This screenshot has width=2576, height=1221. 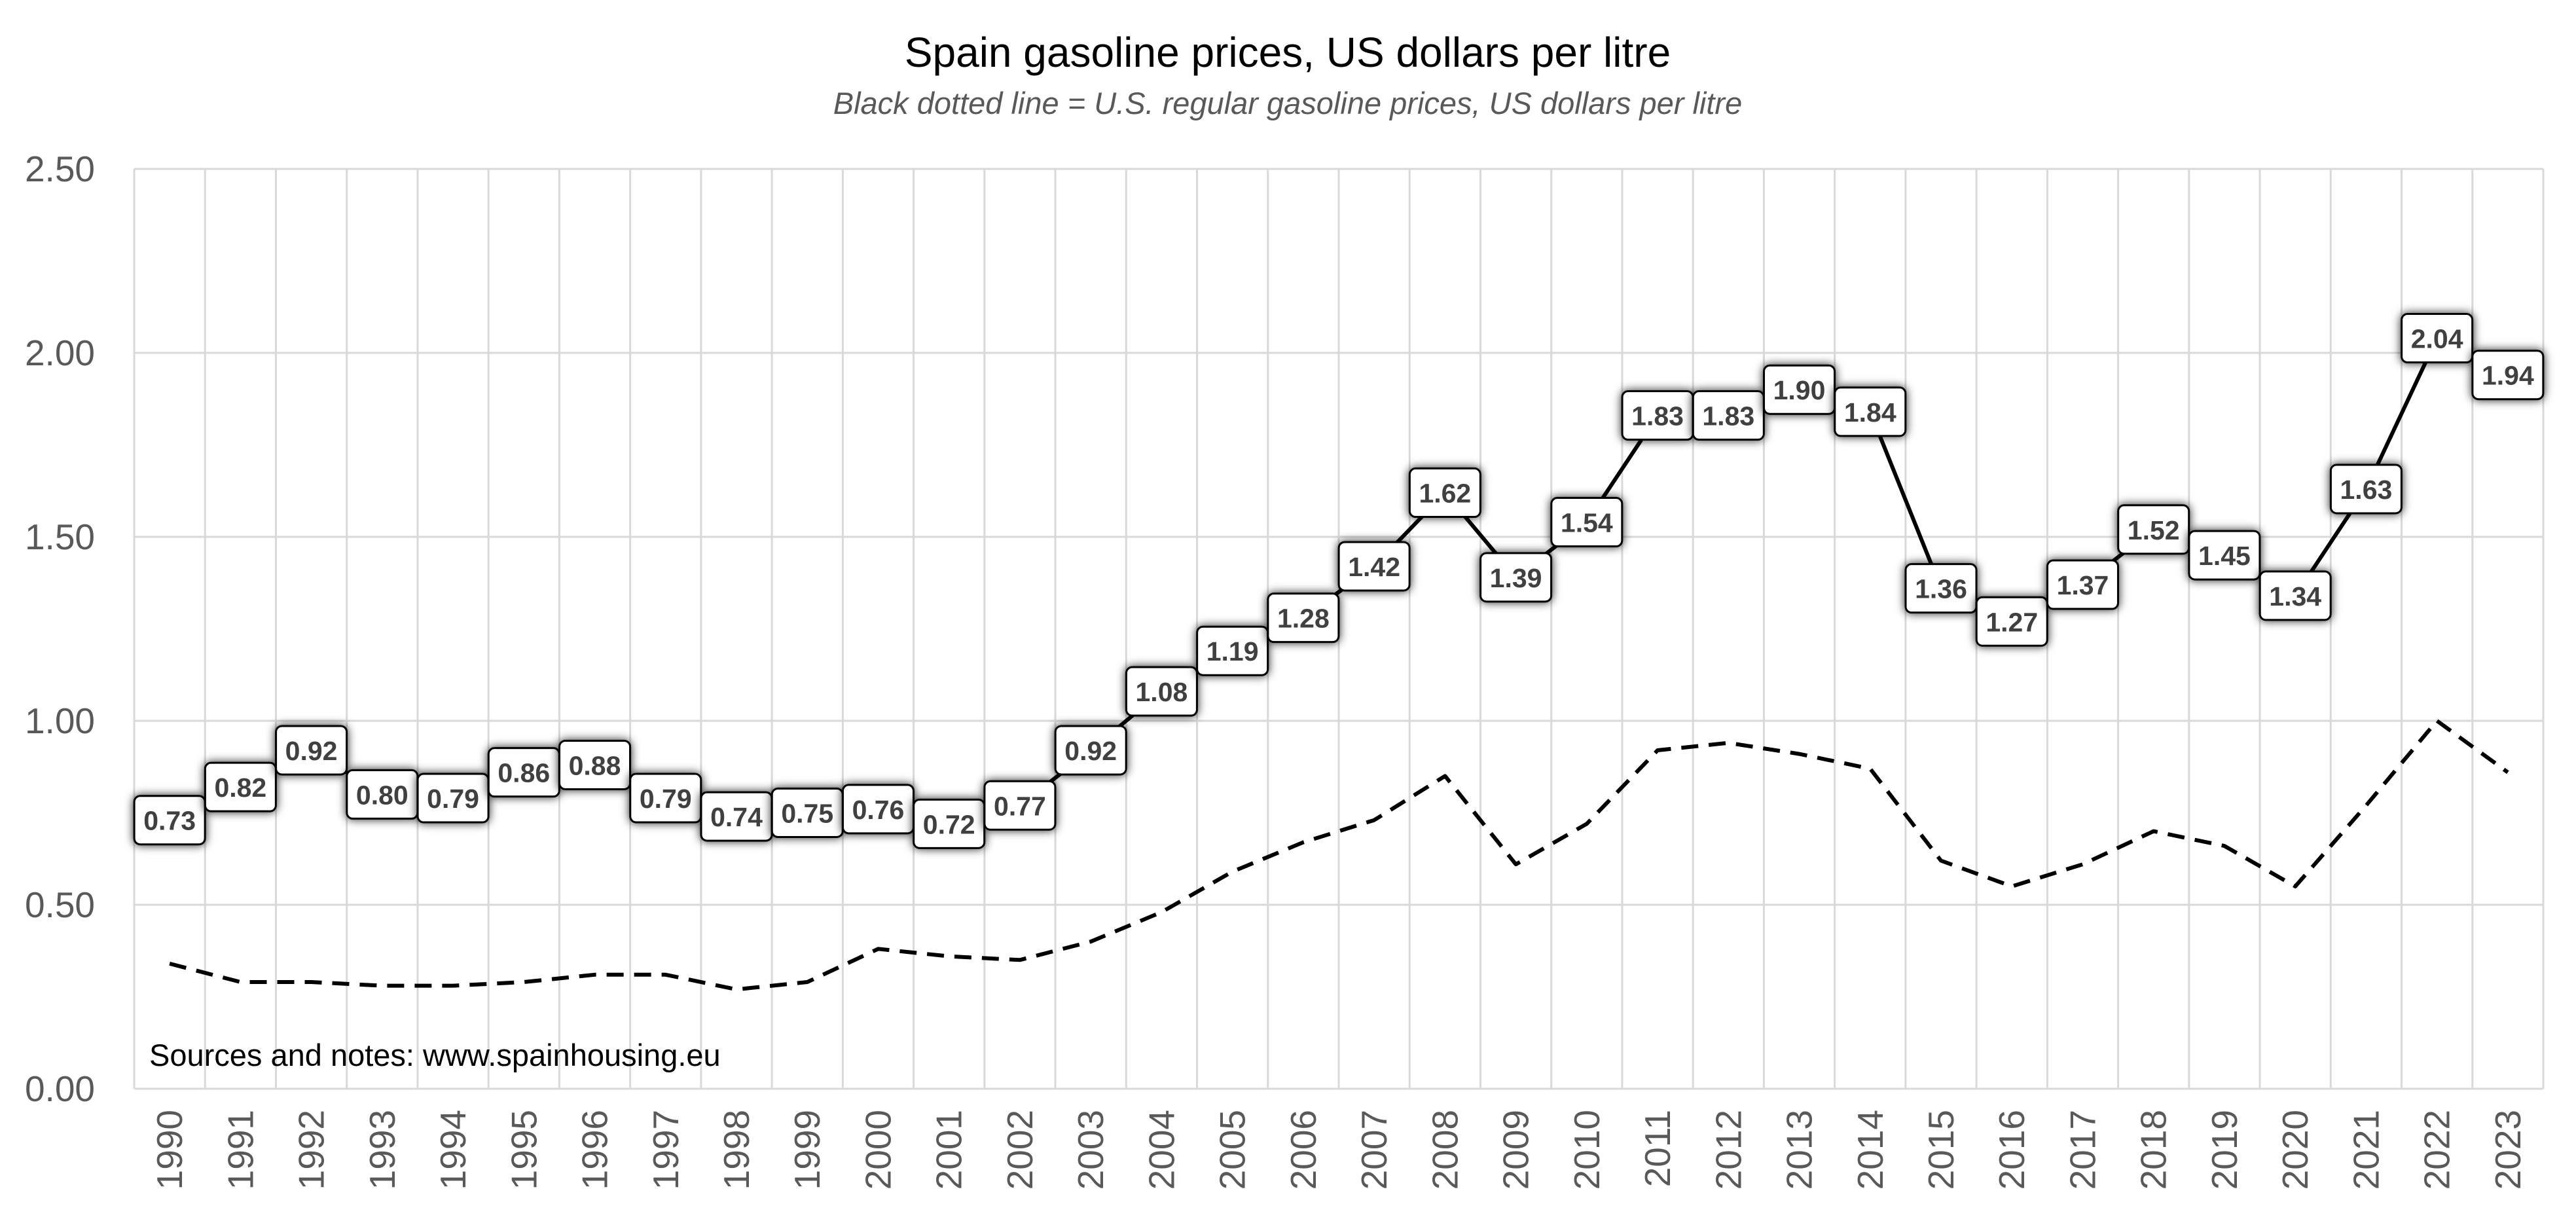 What do you see at coordinates (60, 537) in the screenshot?
I see `y-tick-label: 1.50` at bounding box center [60, 537].